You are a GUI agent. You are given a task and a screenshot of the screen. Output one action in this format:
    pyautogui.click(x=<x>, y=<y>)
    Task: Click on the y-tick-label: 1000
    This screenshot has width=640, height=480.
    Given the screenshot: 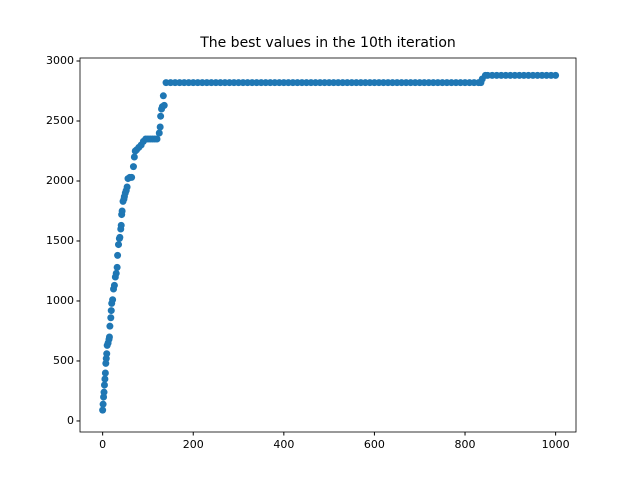 What is the action you would take?
    pyautogui.click(x=60, y=300)
    